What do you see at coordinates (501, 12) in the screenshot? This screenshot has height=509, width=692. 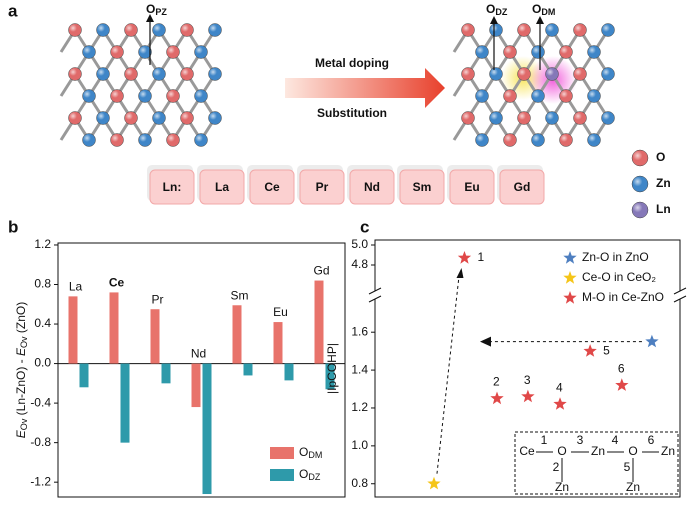 I see `label-o_dz-sub: DZ` at bounding box center [501, 12].